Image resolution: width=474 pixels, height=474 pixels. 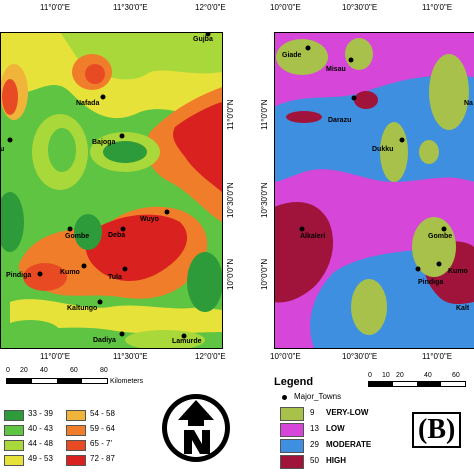 What do you see at coordinates (312, 412) in the screenshot?
I see `legend-count: 9` at bounding box center [312, 412].